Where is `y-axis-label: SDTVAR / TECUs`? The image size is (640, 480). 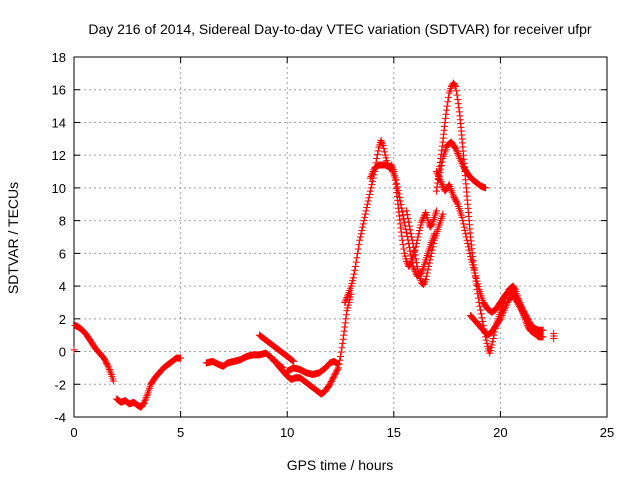
y-axis-label: SDTVAR / TECUs is located at coordinates (13, 238).